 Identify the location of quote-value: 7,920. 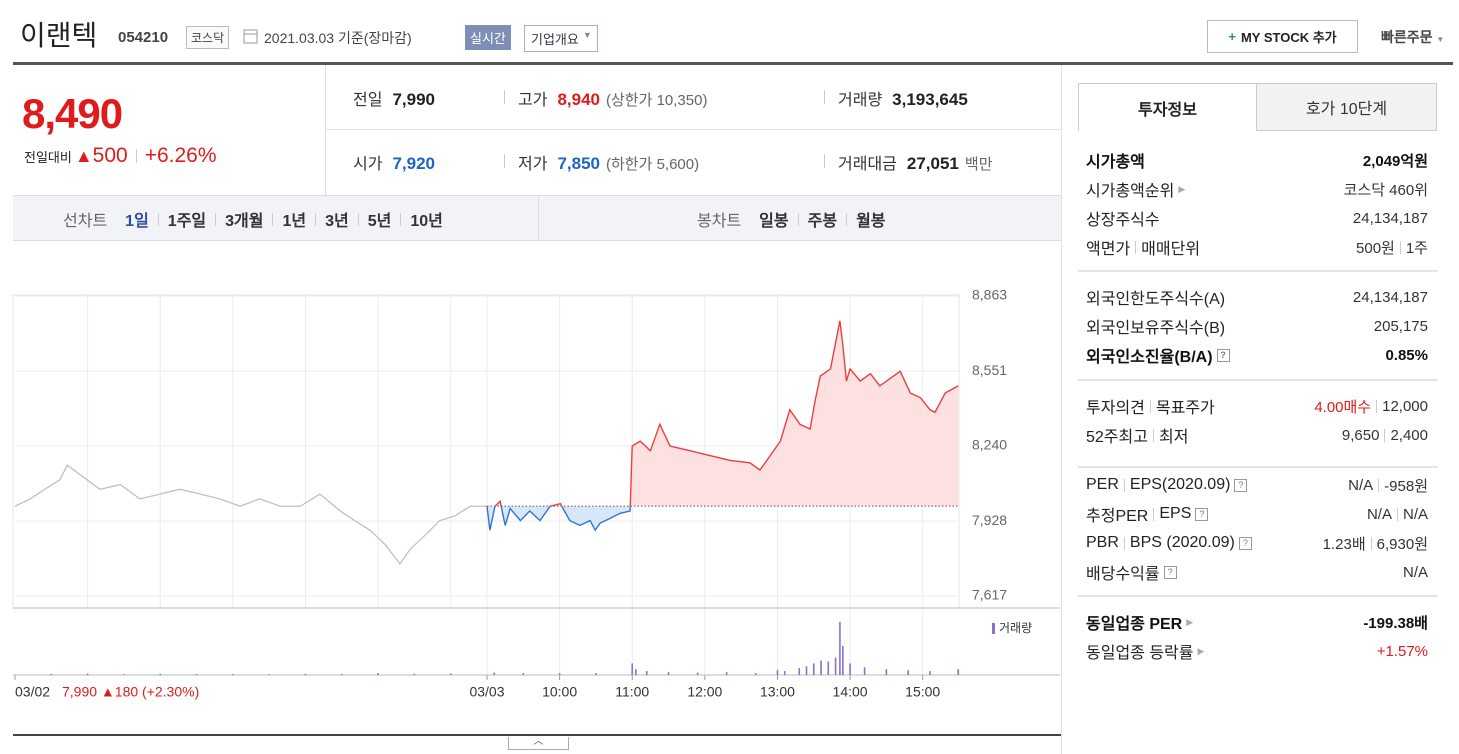
(413, 163).